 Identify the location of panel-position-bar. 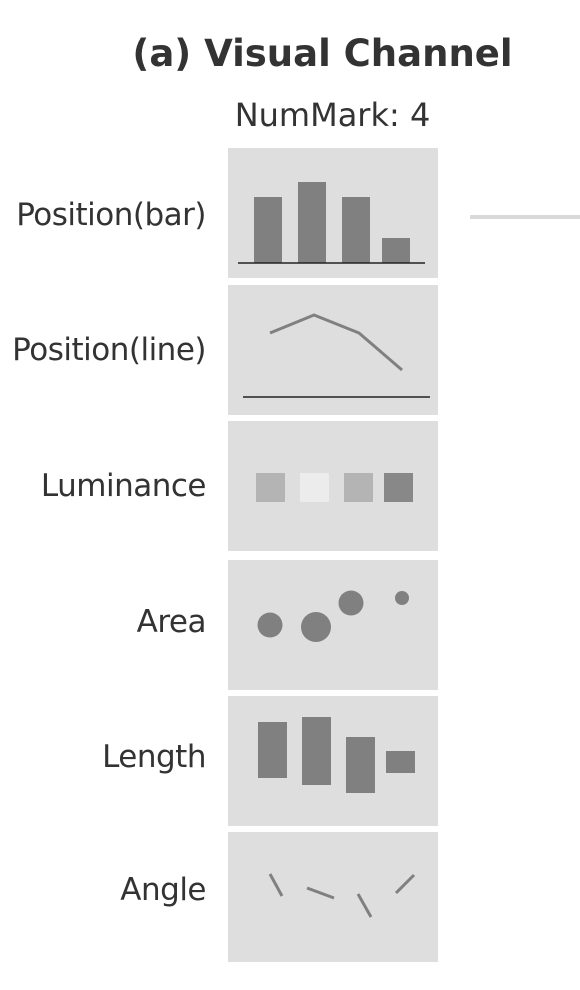
(333, 213).